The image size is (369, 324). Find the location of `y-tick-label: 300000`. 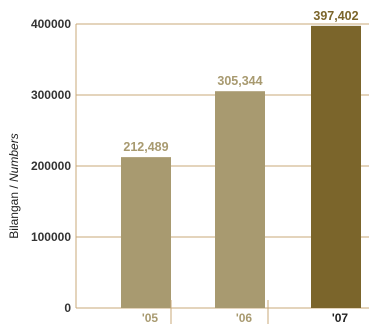

y-tick-label: 300000 is located at coordinates (51, 95).